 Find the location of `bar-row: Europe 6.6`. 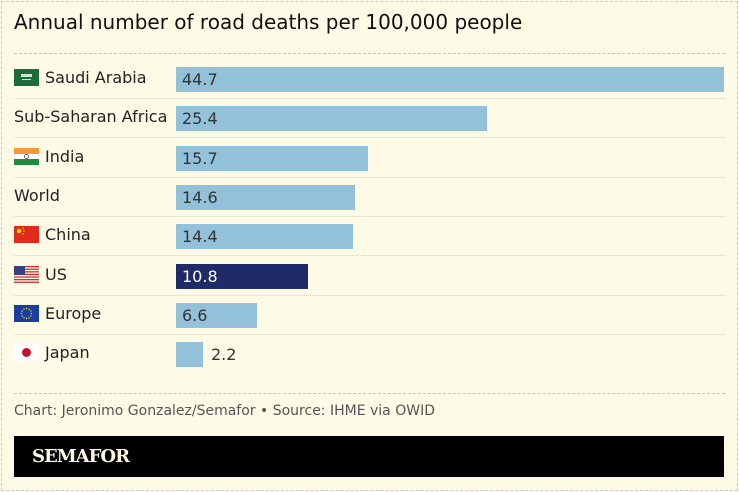

bar-row: Europe 6.6 is located at coordinates (369, 315).